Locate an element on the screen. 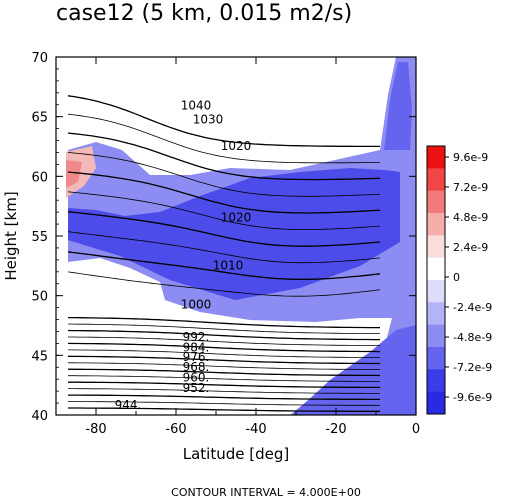  contour-interval-footer: CONTOUR INTERVAL = 4.000E+00 is located at coordinates (266, 492).